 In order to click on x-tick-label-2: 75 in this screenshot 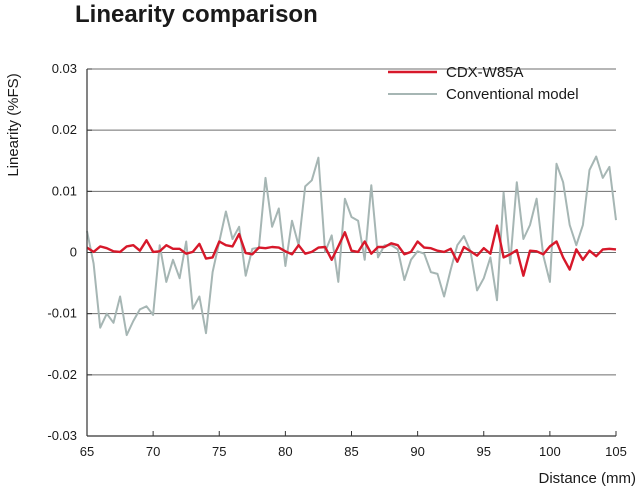, I will do `click(219, 451)`.